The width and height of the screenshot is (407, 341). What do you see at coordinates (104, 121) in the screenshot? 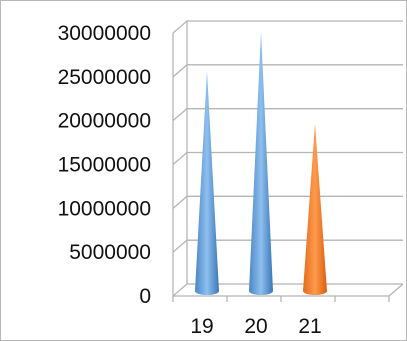
I see `y-tick-label-4: 20000000` at bounding box center [104, 121].